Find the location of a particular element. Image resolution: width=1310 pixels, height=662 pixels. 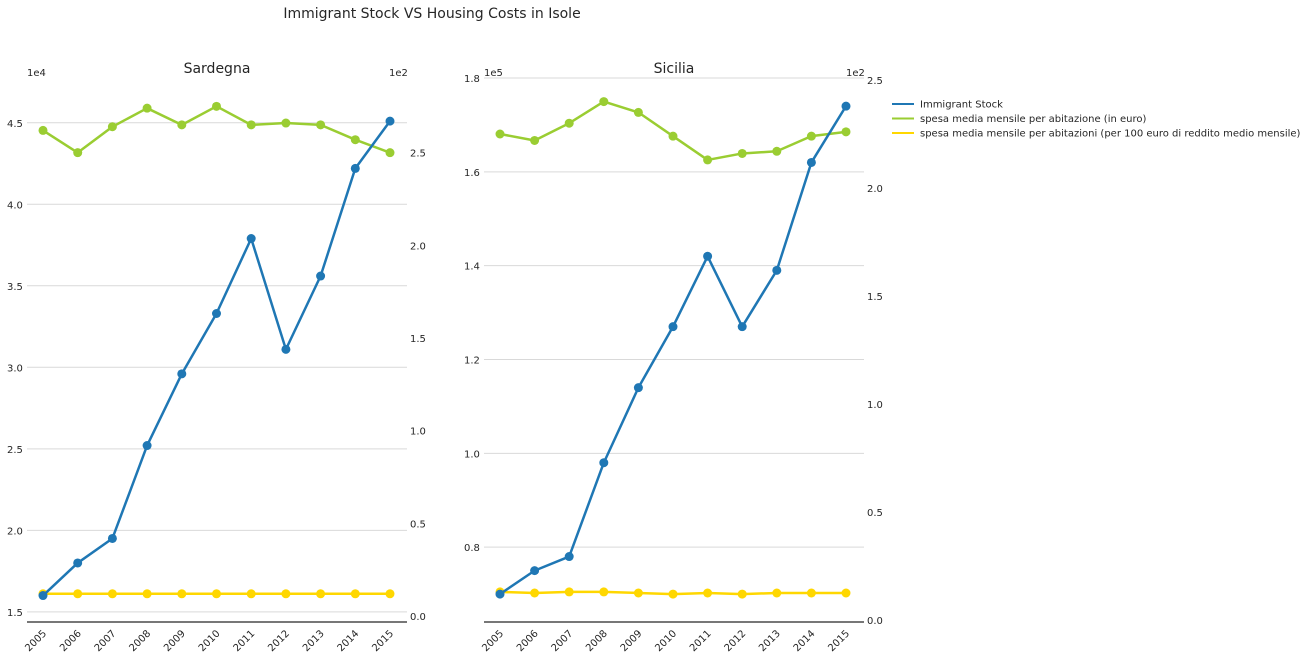

left-tick-label: 3.0 is located at coordinates (15, 368).